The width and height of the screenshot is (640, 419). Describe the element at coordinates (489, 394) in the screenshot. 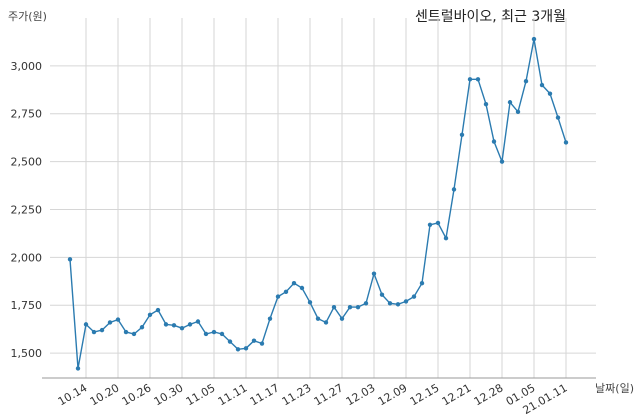

I see `x-tick-label: 12.28` at that location.